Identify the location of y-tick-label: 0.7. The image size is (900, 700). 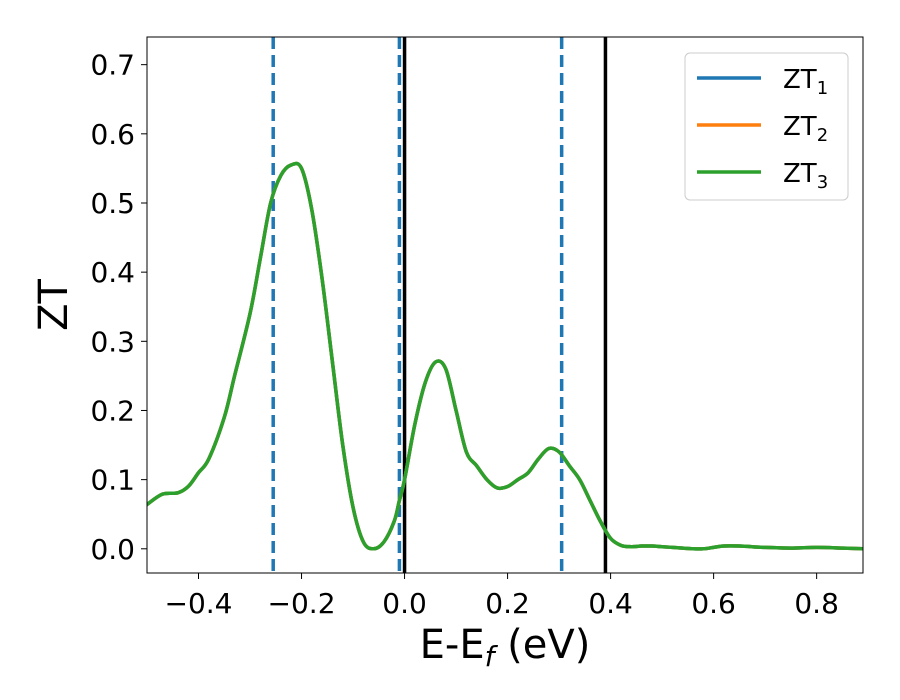
(112, 65).